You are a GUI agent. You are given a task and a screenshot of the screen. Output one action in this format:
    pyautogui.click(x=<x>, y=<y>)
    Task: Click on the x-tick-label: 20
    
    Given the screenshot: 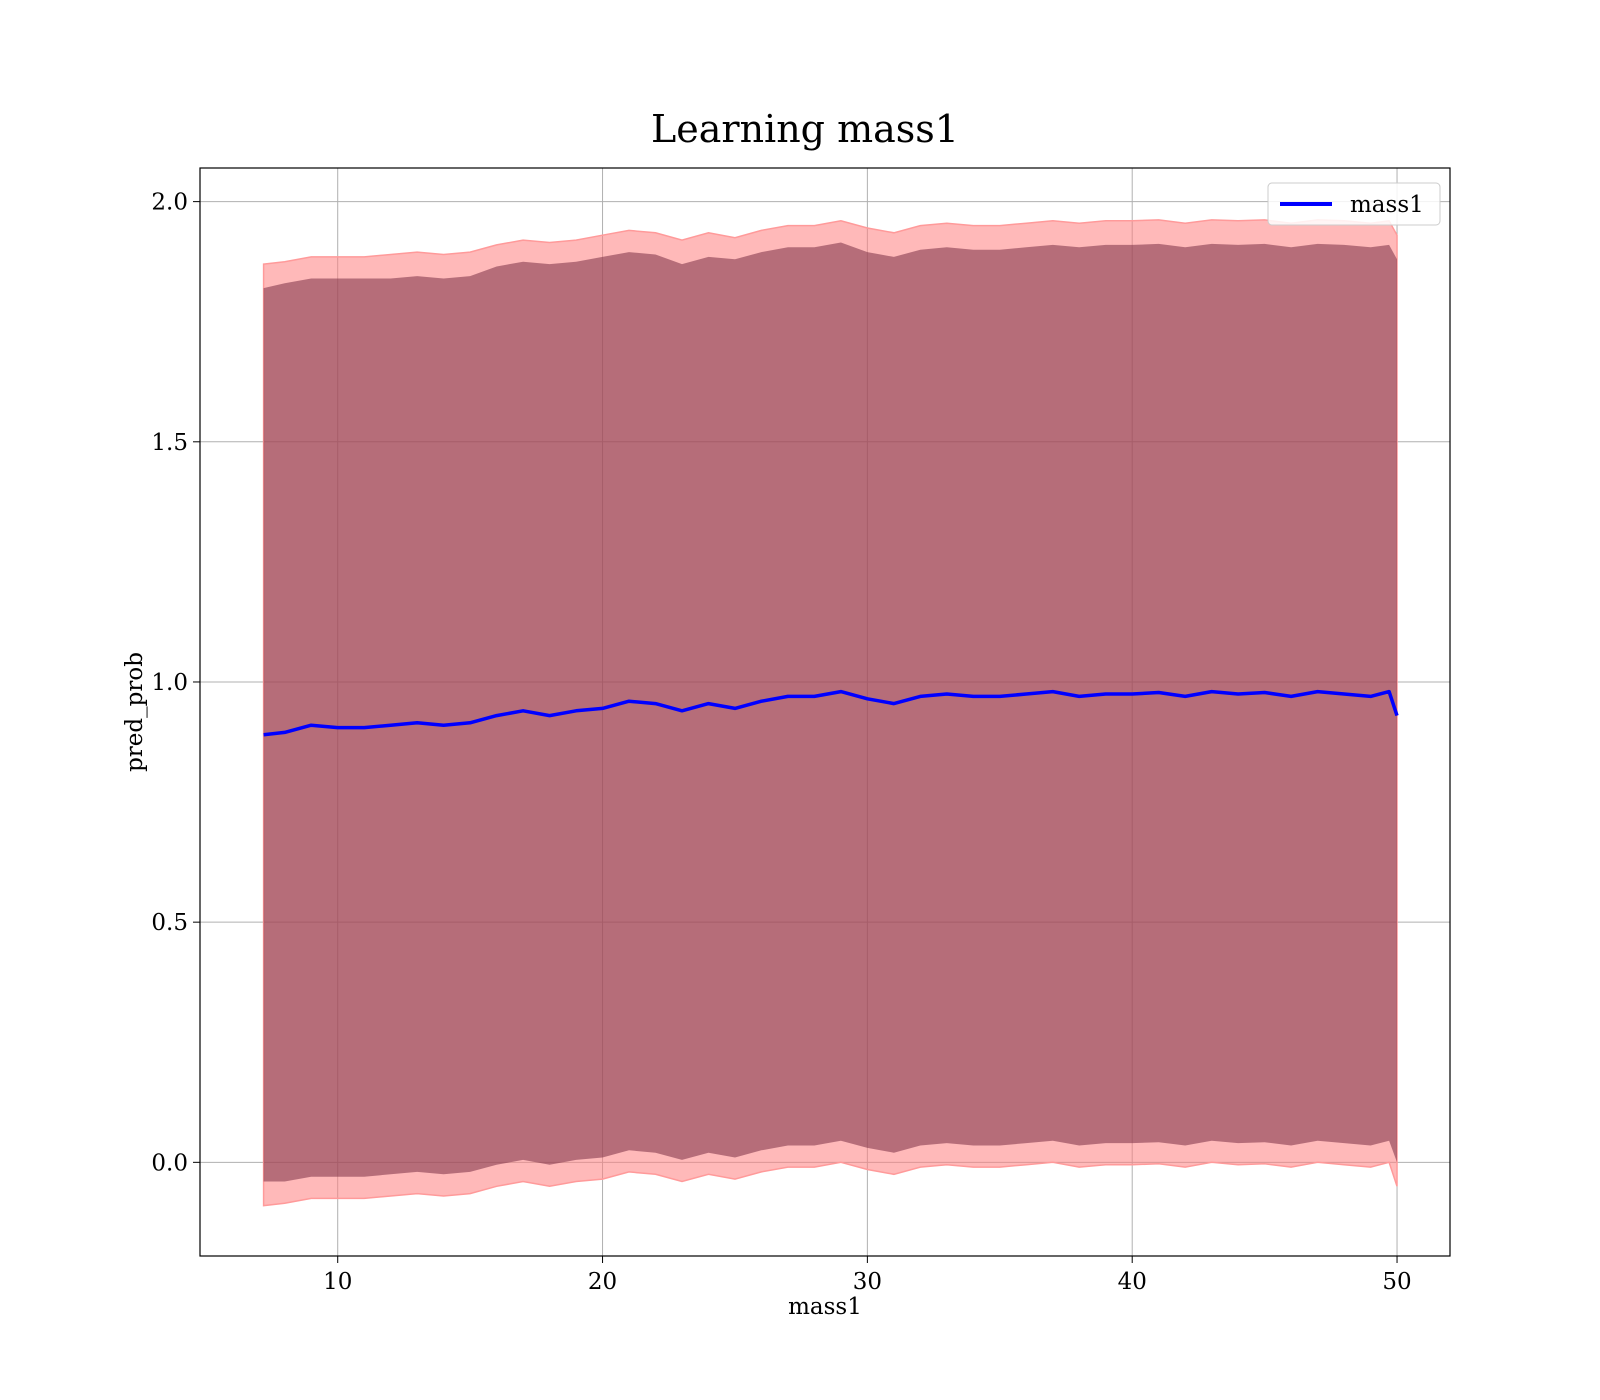 What is the action you would take?
    pyautogui.click(x=602, y=1282)
    